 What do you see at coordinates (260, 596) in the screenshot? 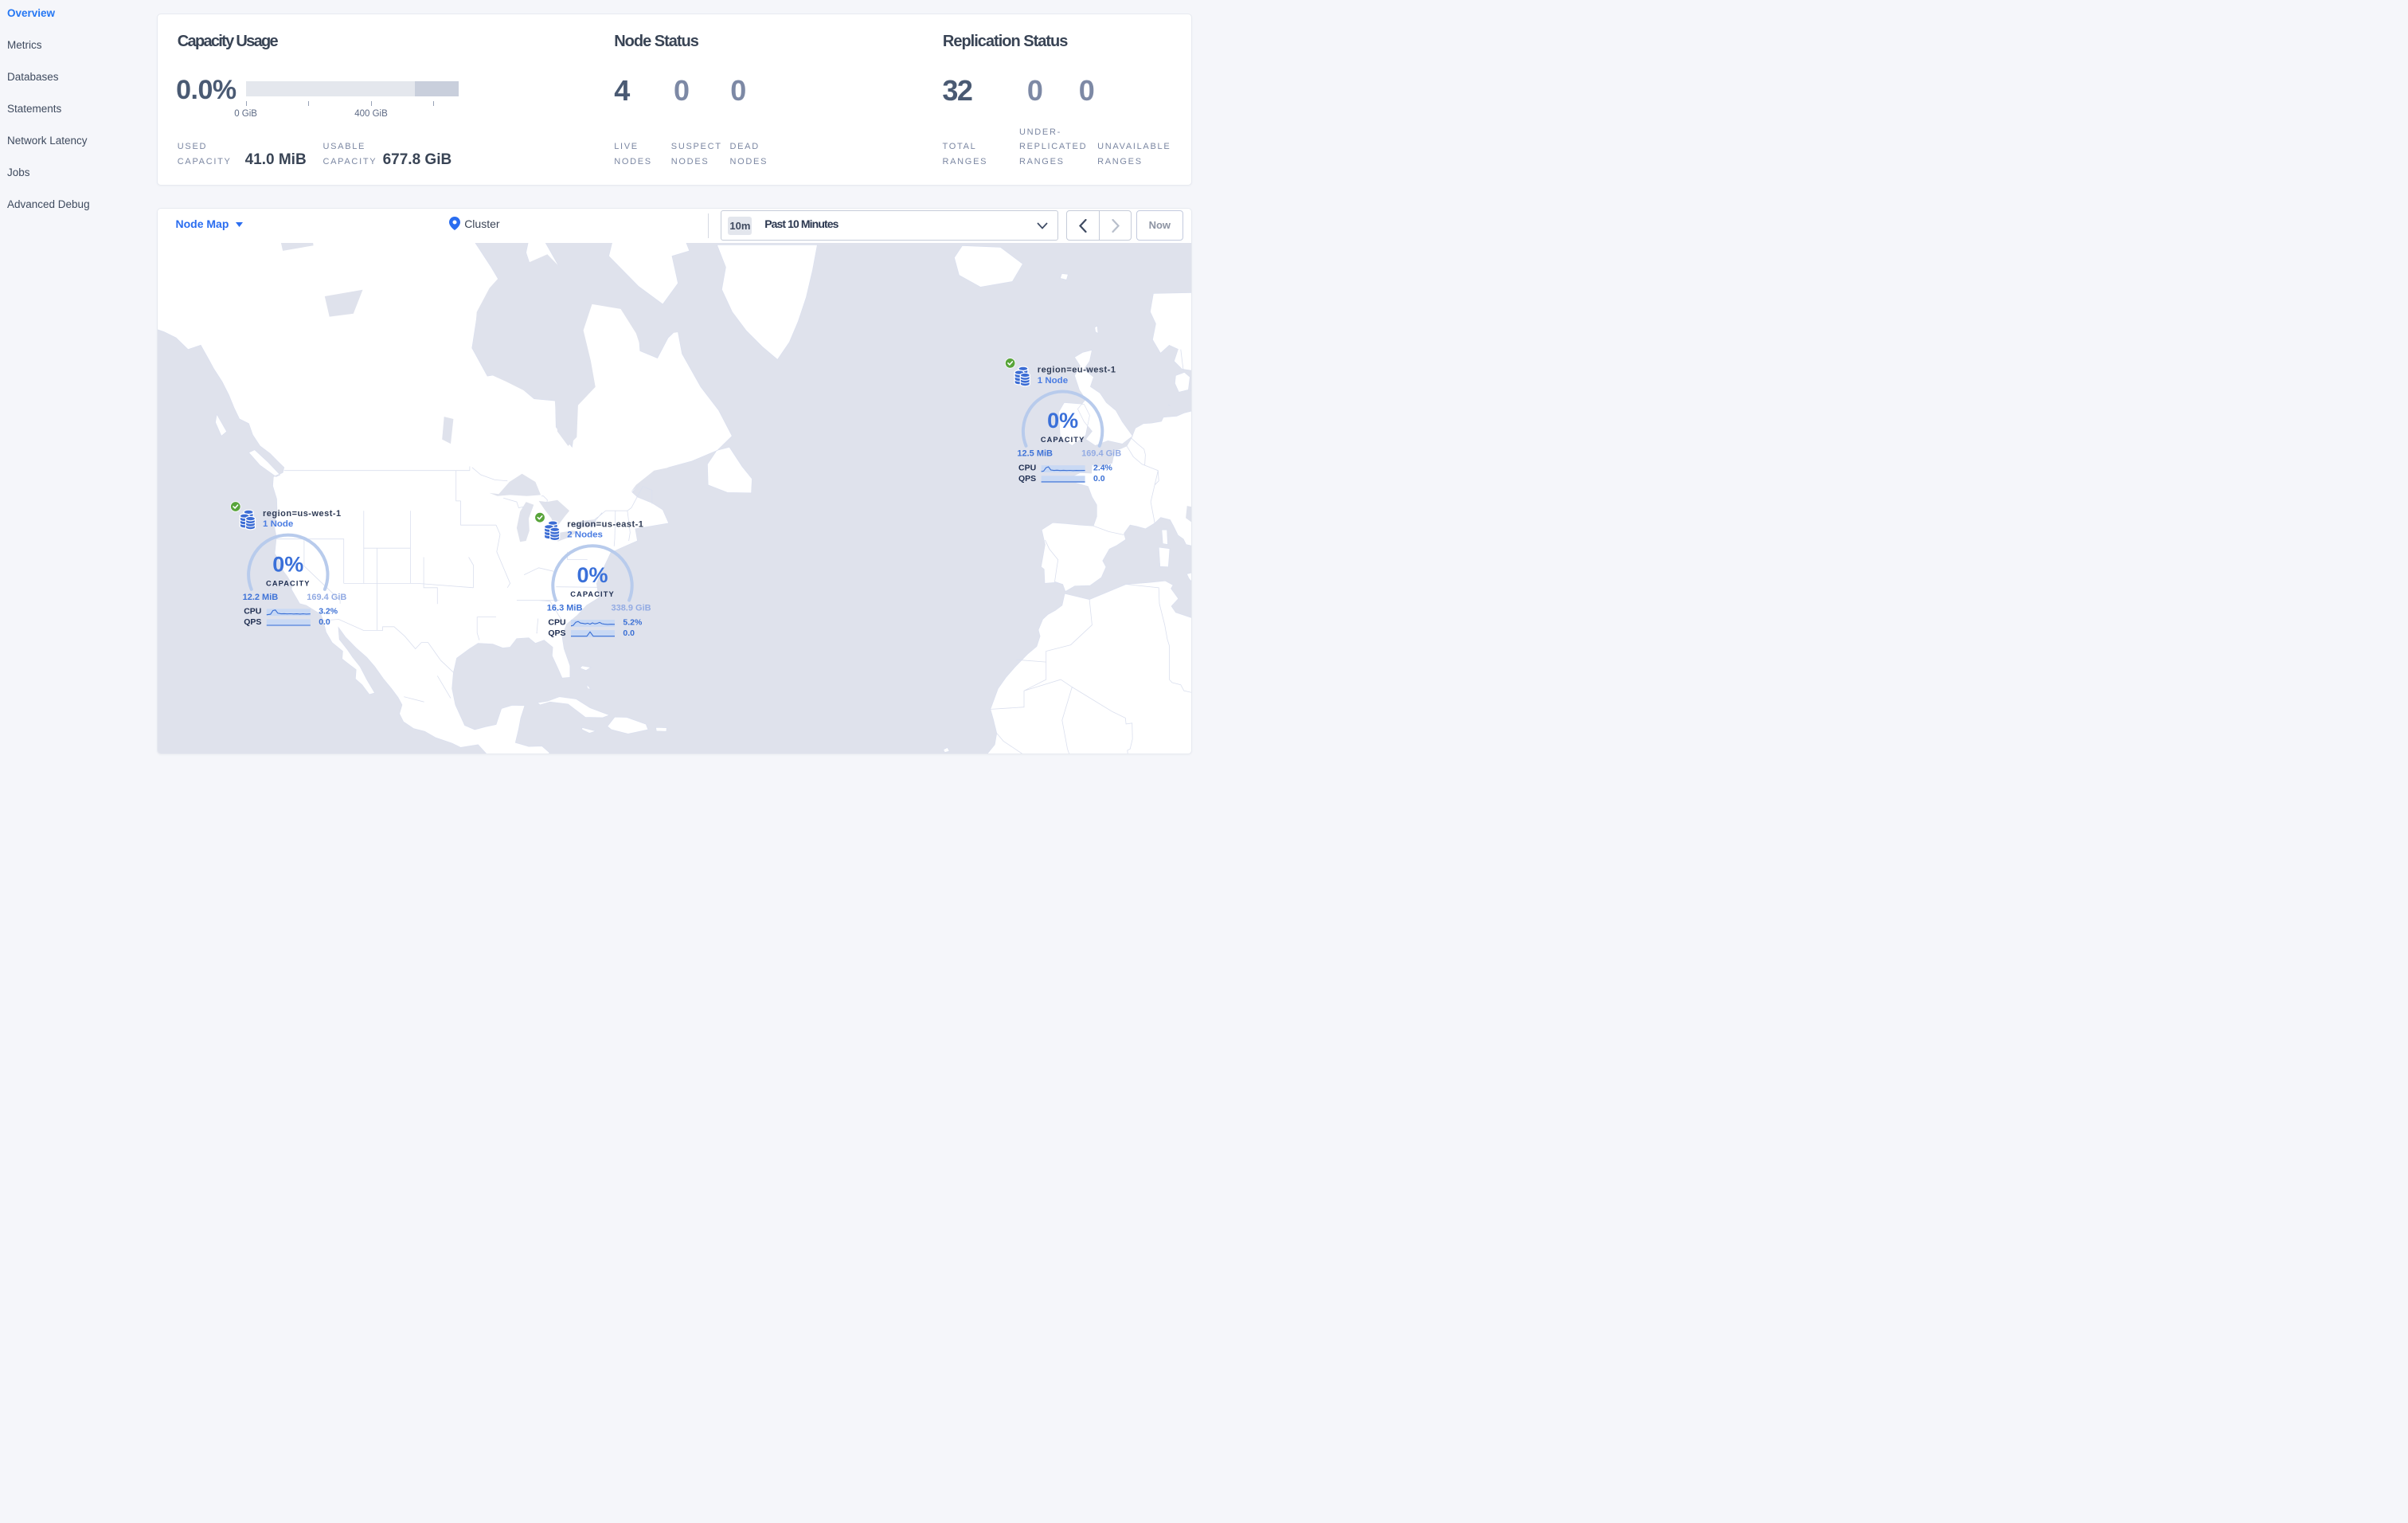
I see `svg-text: 12.2 MiB` at bounding box center [260, 596].